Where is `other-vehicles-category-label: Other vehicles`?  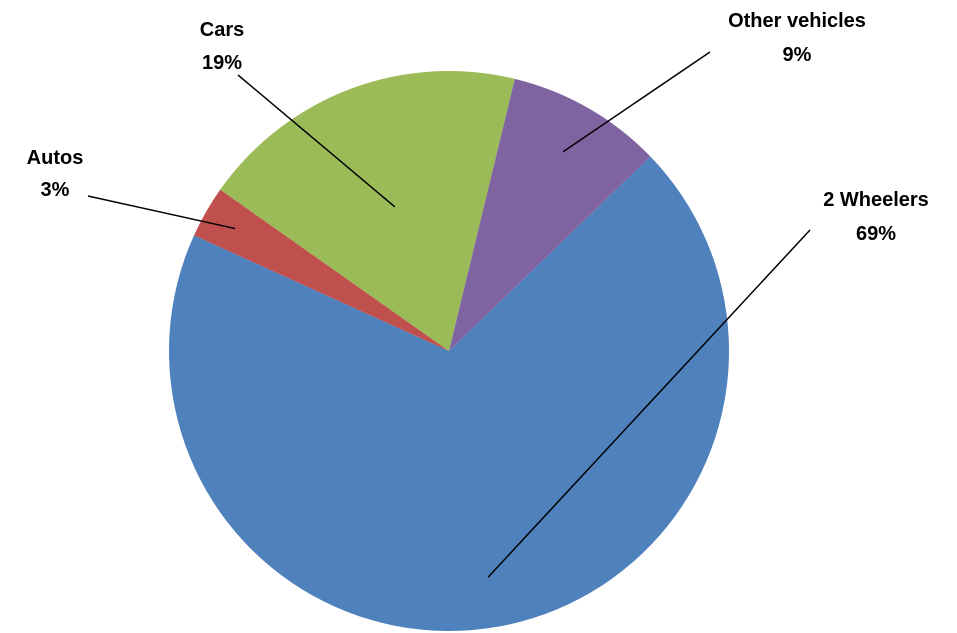
other-vehicles-category-label: Other vehicles is located at coordinates (797, 21).